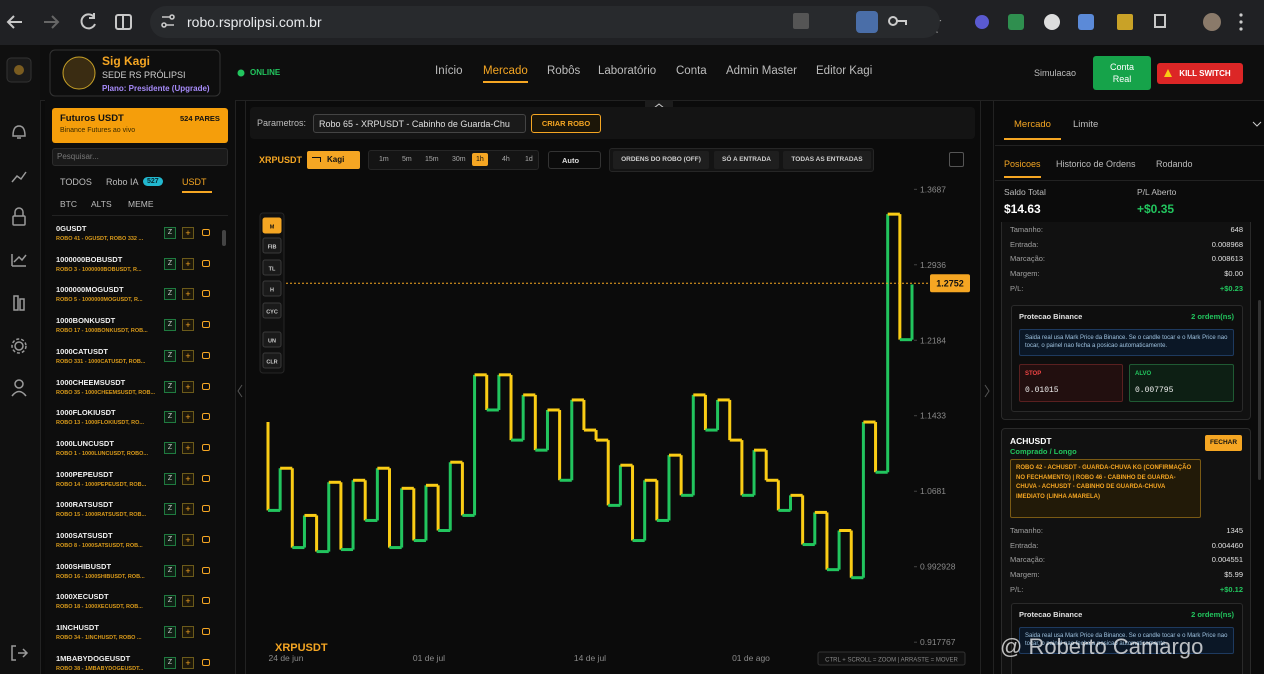  Describe the element at coordinates (77, 628) in the screenshot. I see `pair-symbol: 1INCHUSDT` at that location.